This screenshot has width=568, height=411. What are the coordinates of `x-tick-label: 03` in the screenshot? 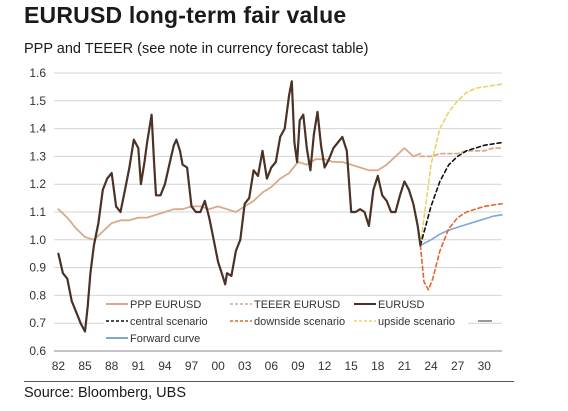 It's located at (245, 366).